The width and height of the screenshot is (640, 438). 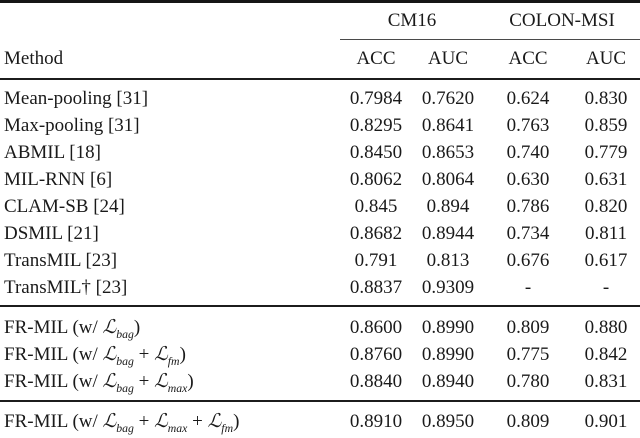 What do you see at coordinates (170, 206) in the screenshot?
I see `method-cell: CLAM-SB [24]` at bounding box center [170, 206].